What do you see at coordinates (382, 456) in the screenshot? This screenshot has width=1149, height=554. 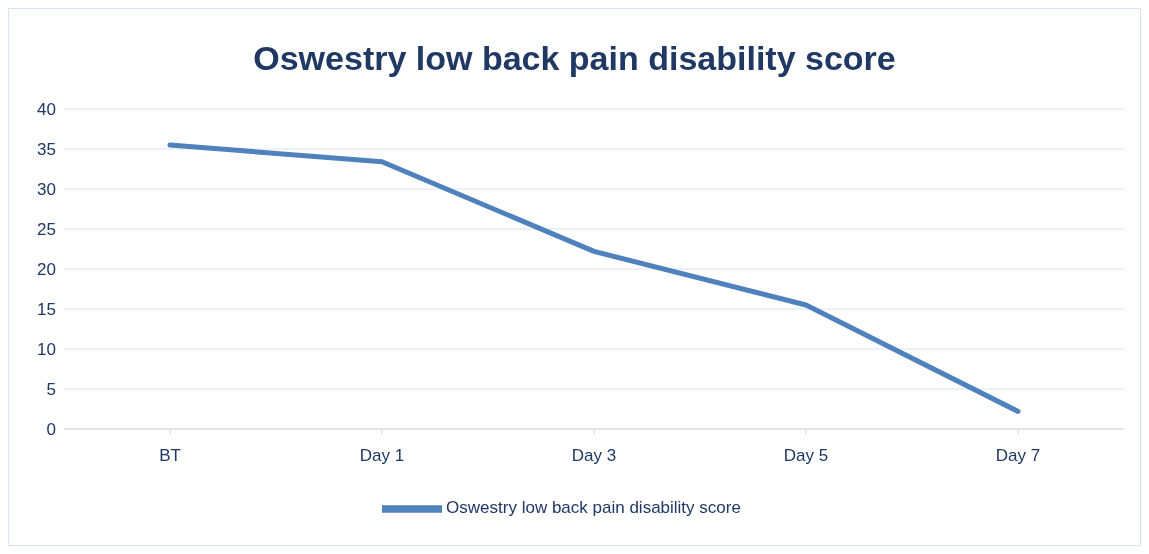 I see `x-tick-label: Day 1` at bounding box center [382, 456].